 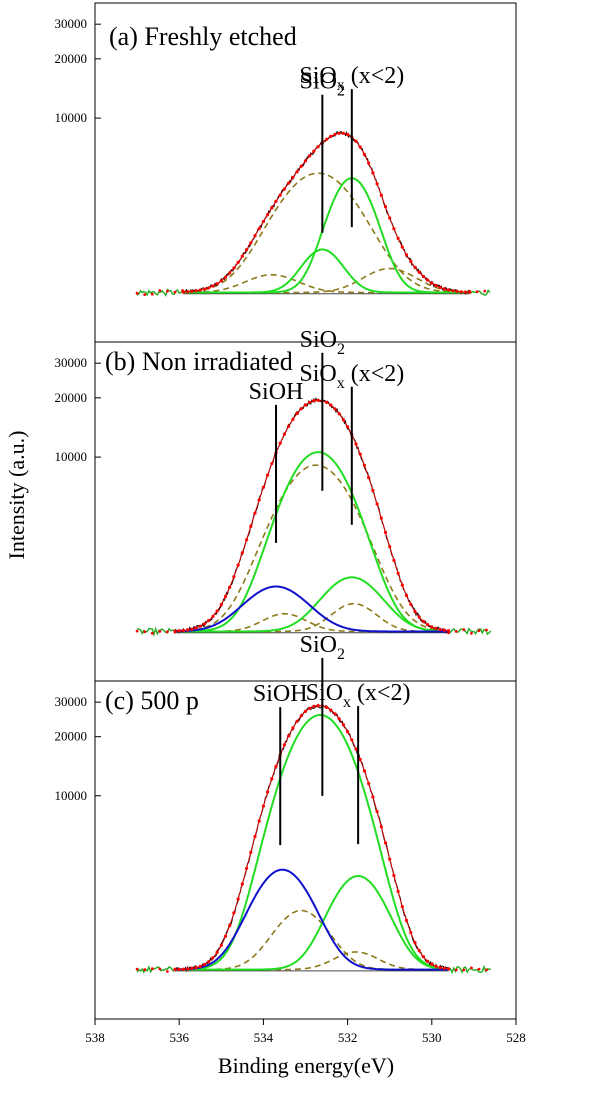 What do you see at coordinates (348, 1037) in the screenshot?
I see `x-tick-label: 532` at bounding box center [348, 1037].